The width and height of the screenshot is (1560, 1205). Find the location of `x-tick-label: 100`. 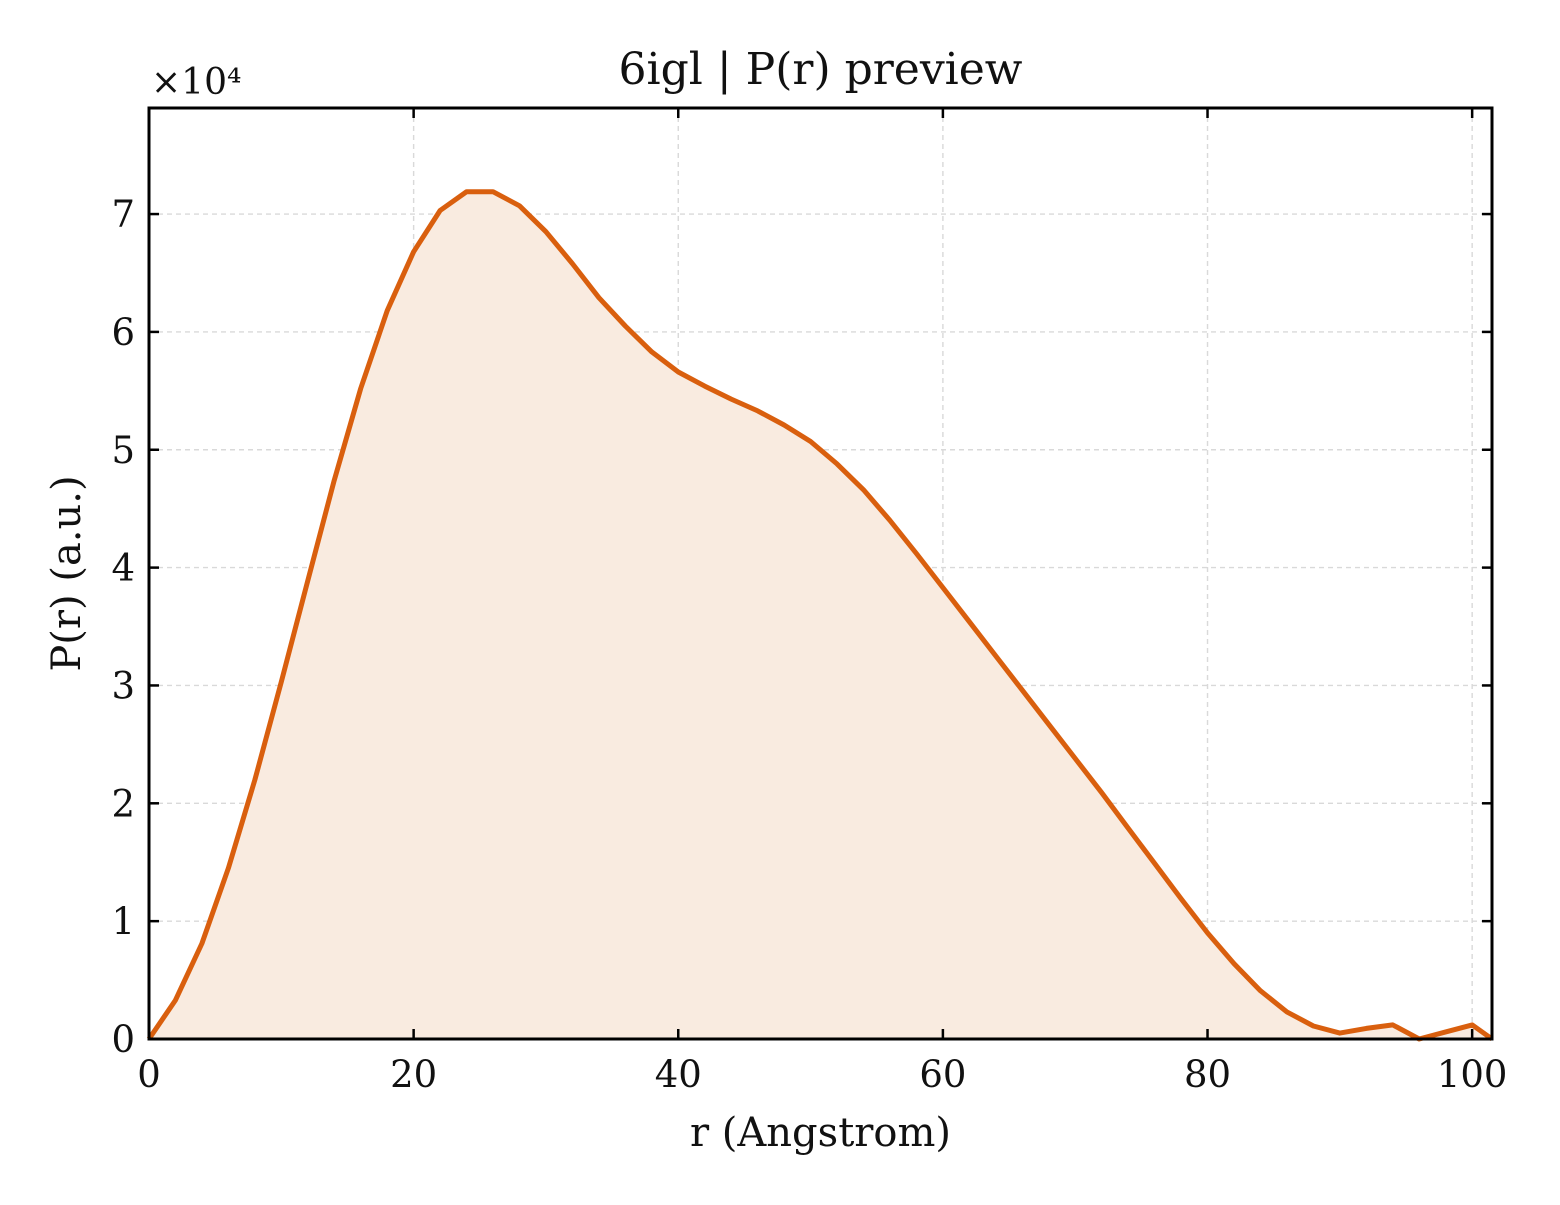

x-tick-label: 100 is located at coordinates (1472, 1074).